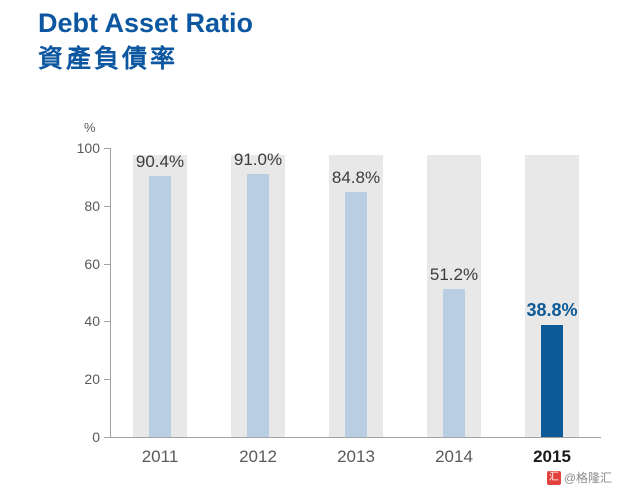 The width and height of the screenshot is (618, 489). Describe the element at coordinates (454, 363) in the screenshot. I see `bar-2014` at that location.